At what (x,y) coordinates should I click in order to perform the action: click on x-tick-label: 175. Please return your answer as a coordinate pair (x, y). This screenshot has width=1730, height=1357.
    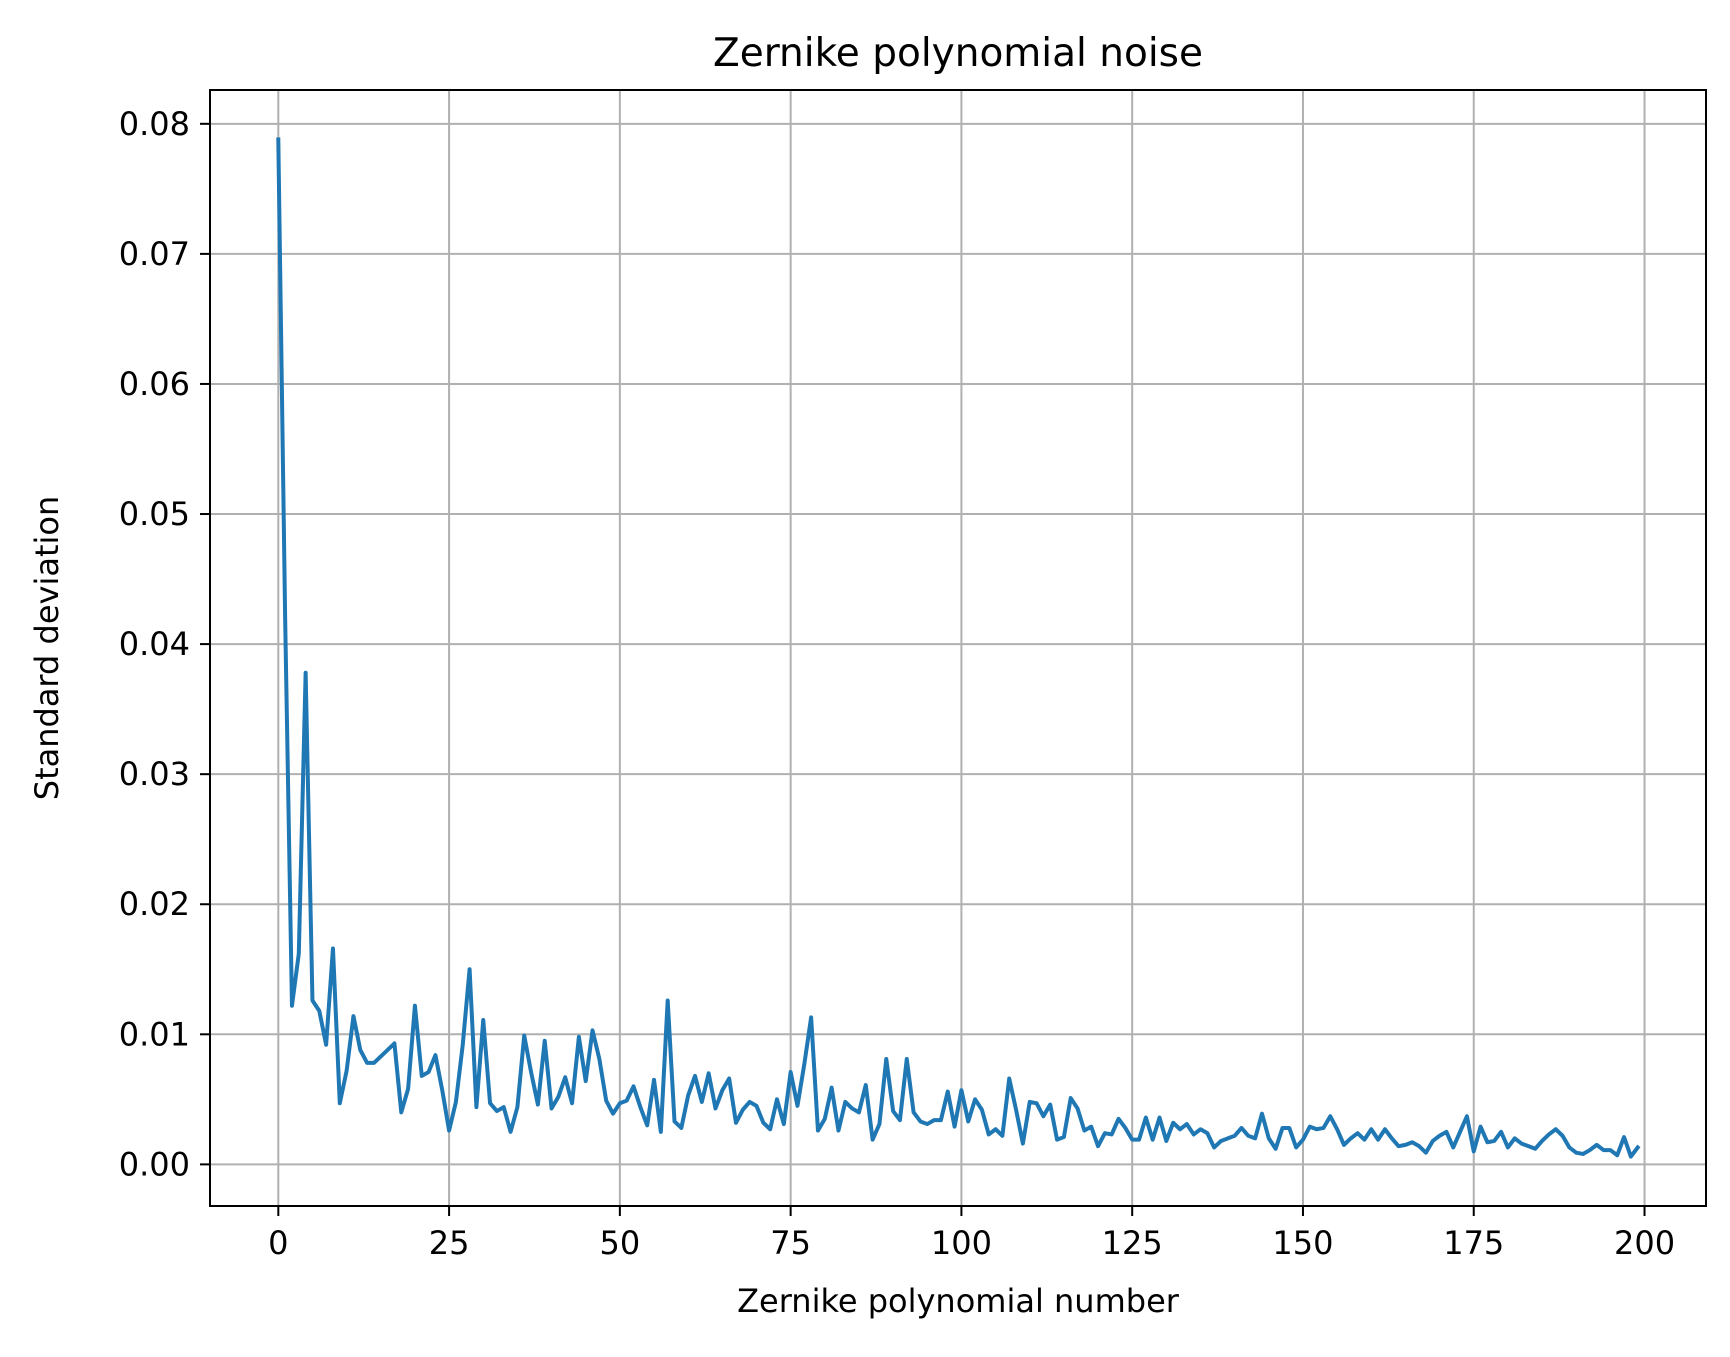
    Looking at the image, I should click on (1473, 1243).